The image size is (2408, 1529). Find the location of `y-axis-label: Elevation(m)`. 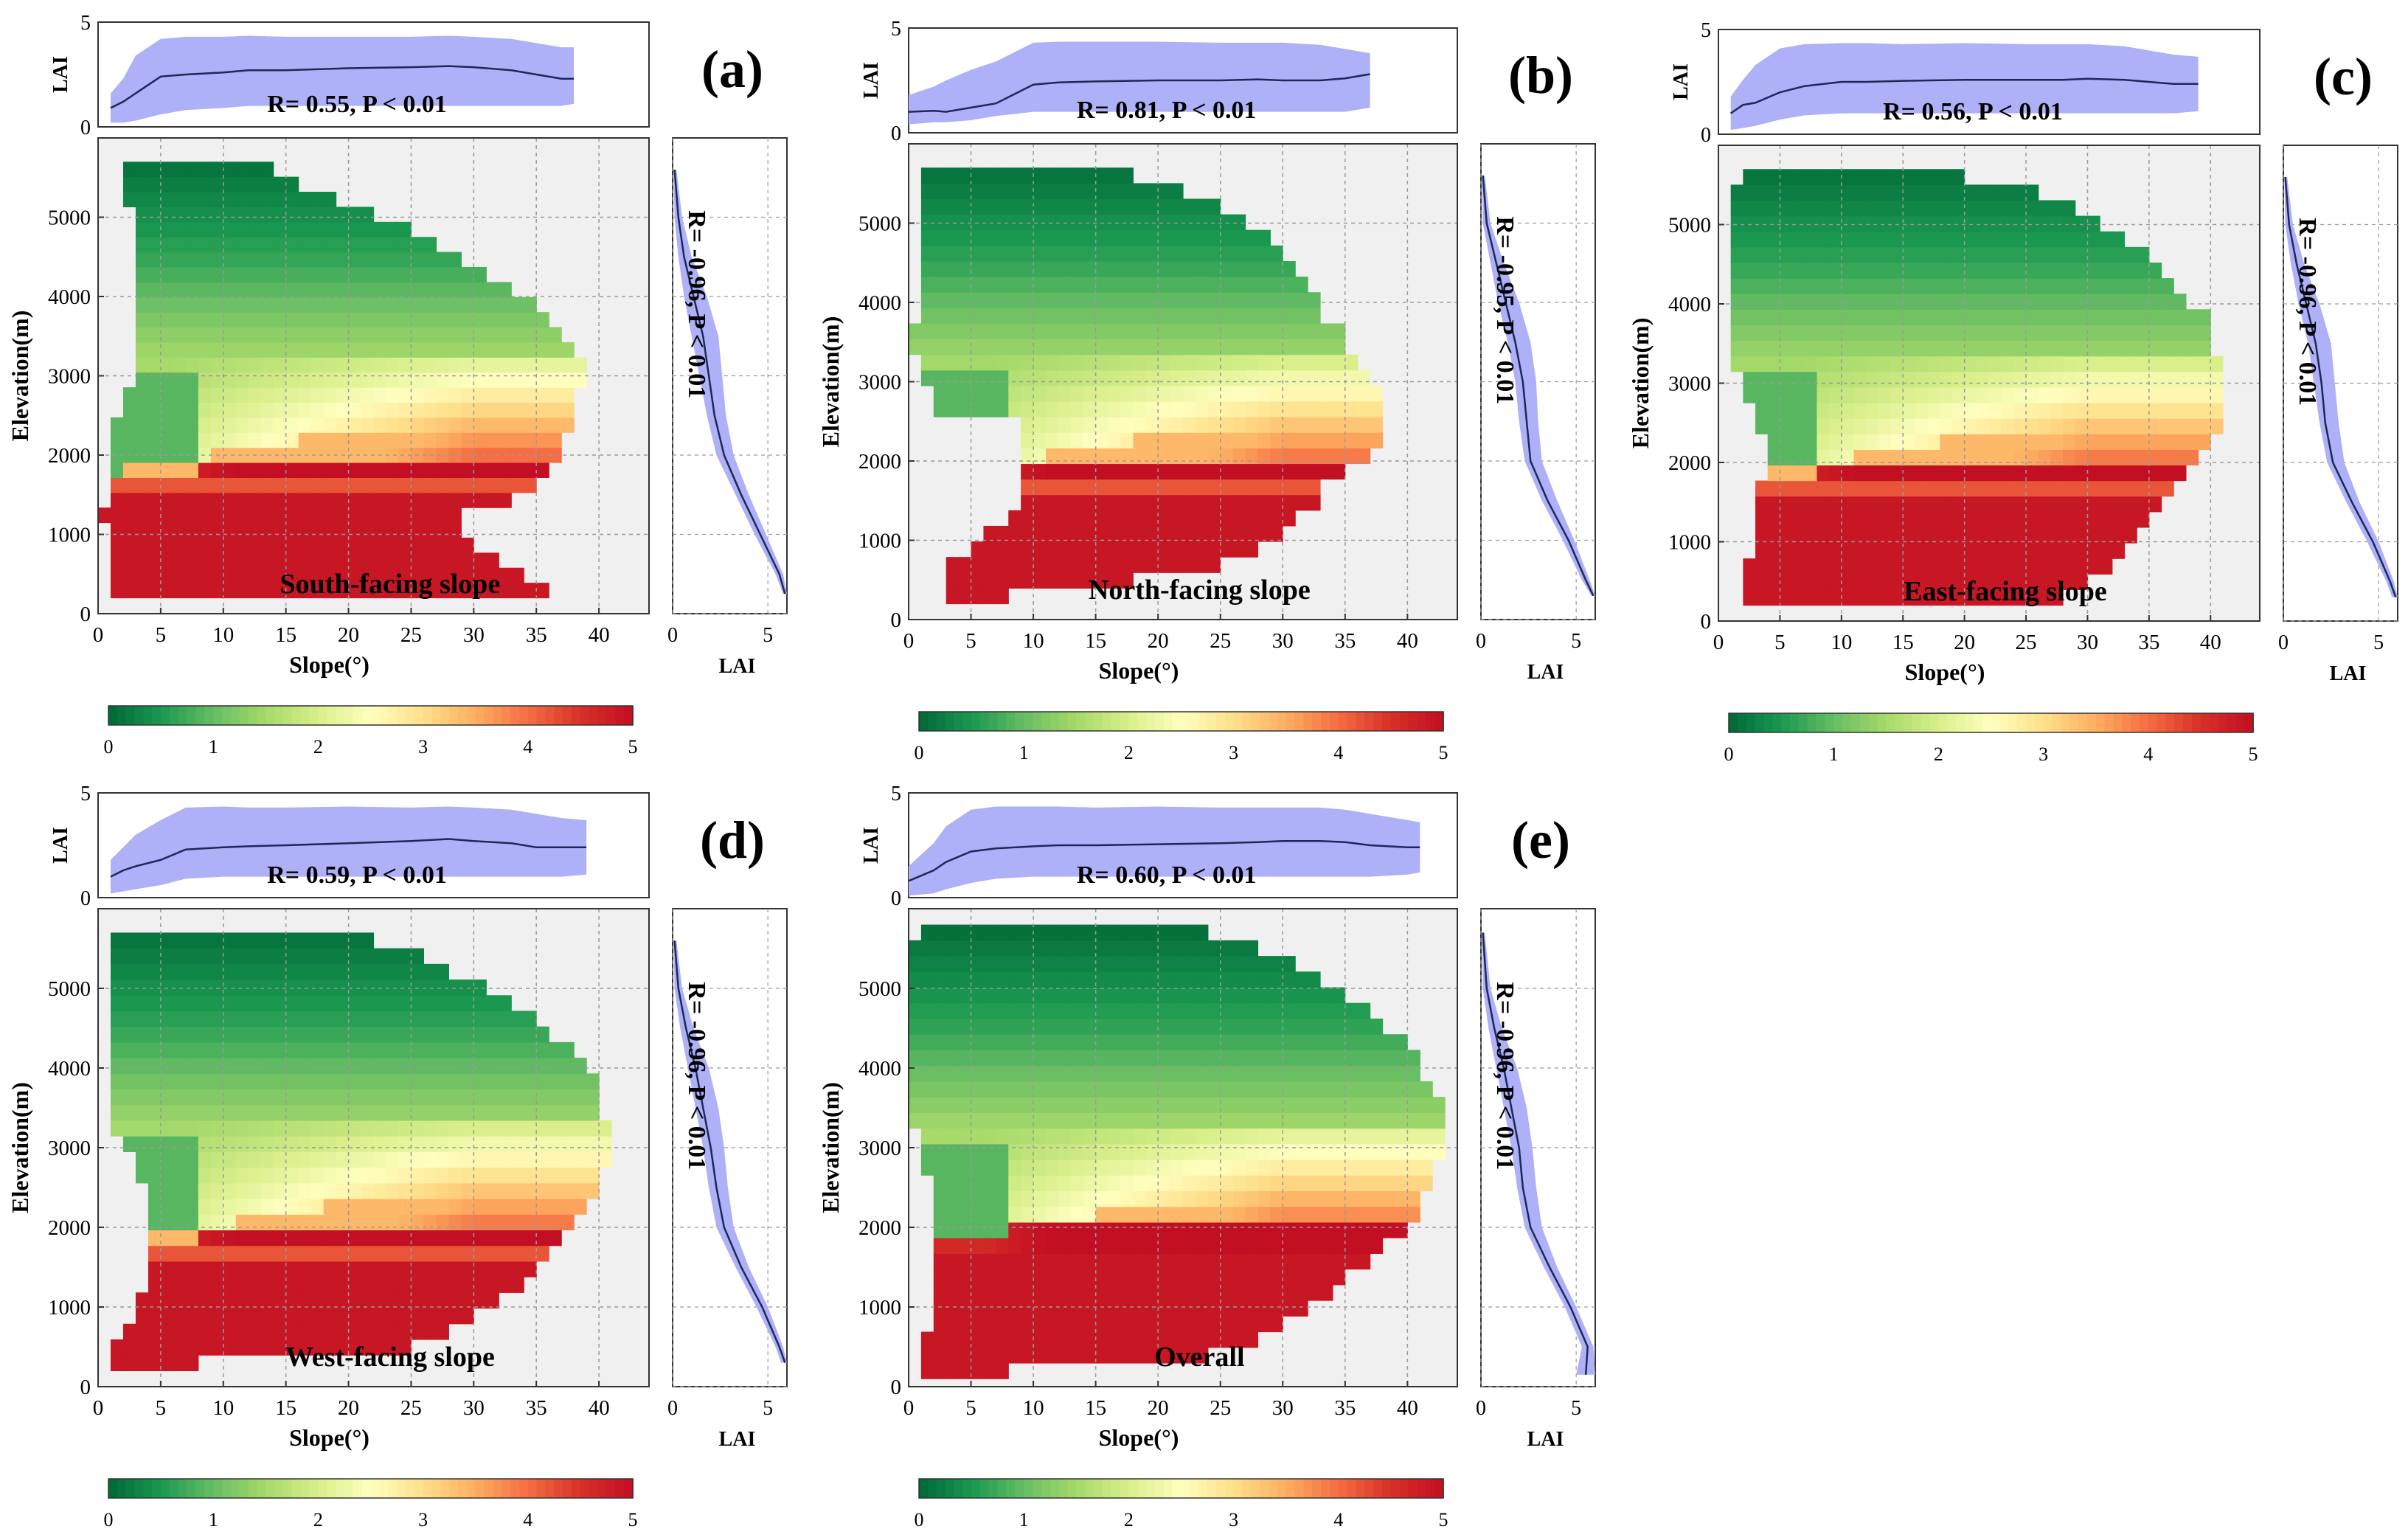

y-axis-label: Elevation(m) is located at coordinates (20, 1147).